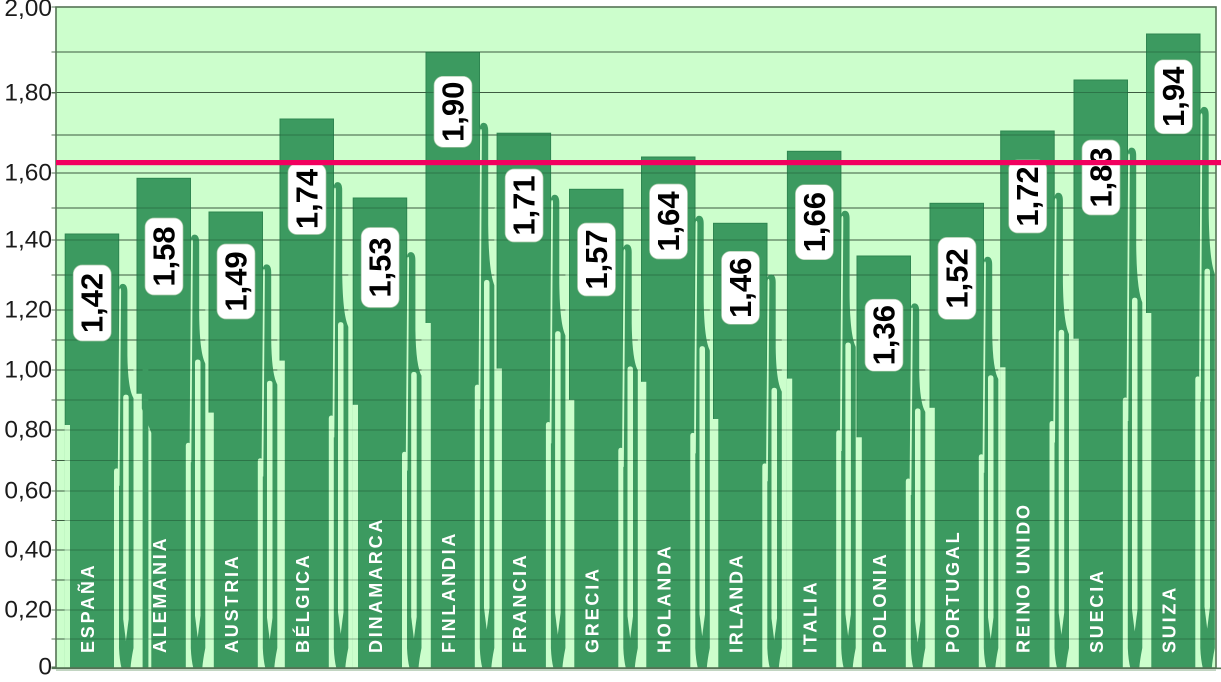  I want to click on svg-text: PORTUGAL, so click(953, 591).